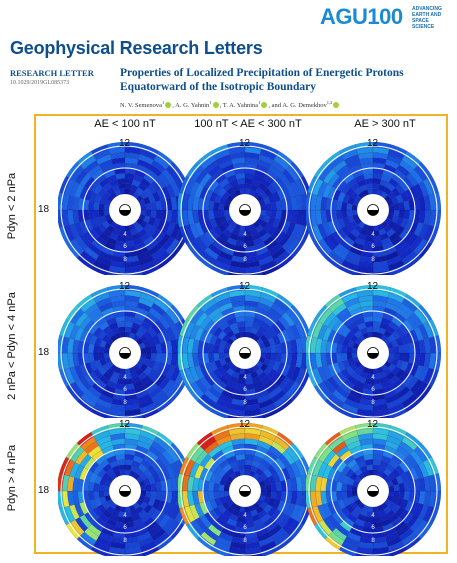  What do you see at coordinates (245, 260) in the screenshot?
I see `radial-label: 8` at bounding box center [245, 260].